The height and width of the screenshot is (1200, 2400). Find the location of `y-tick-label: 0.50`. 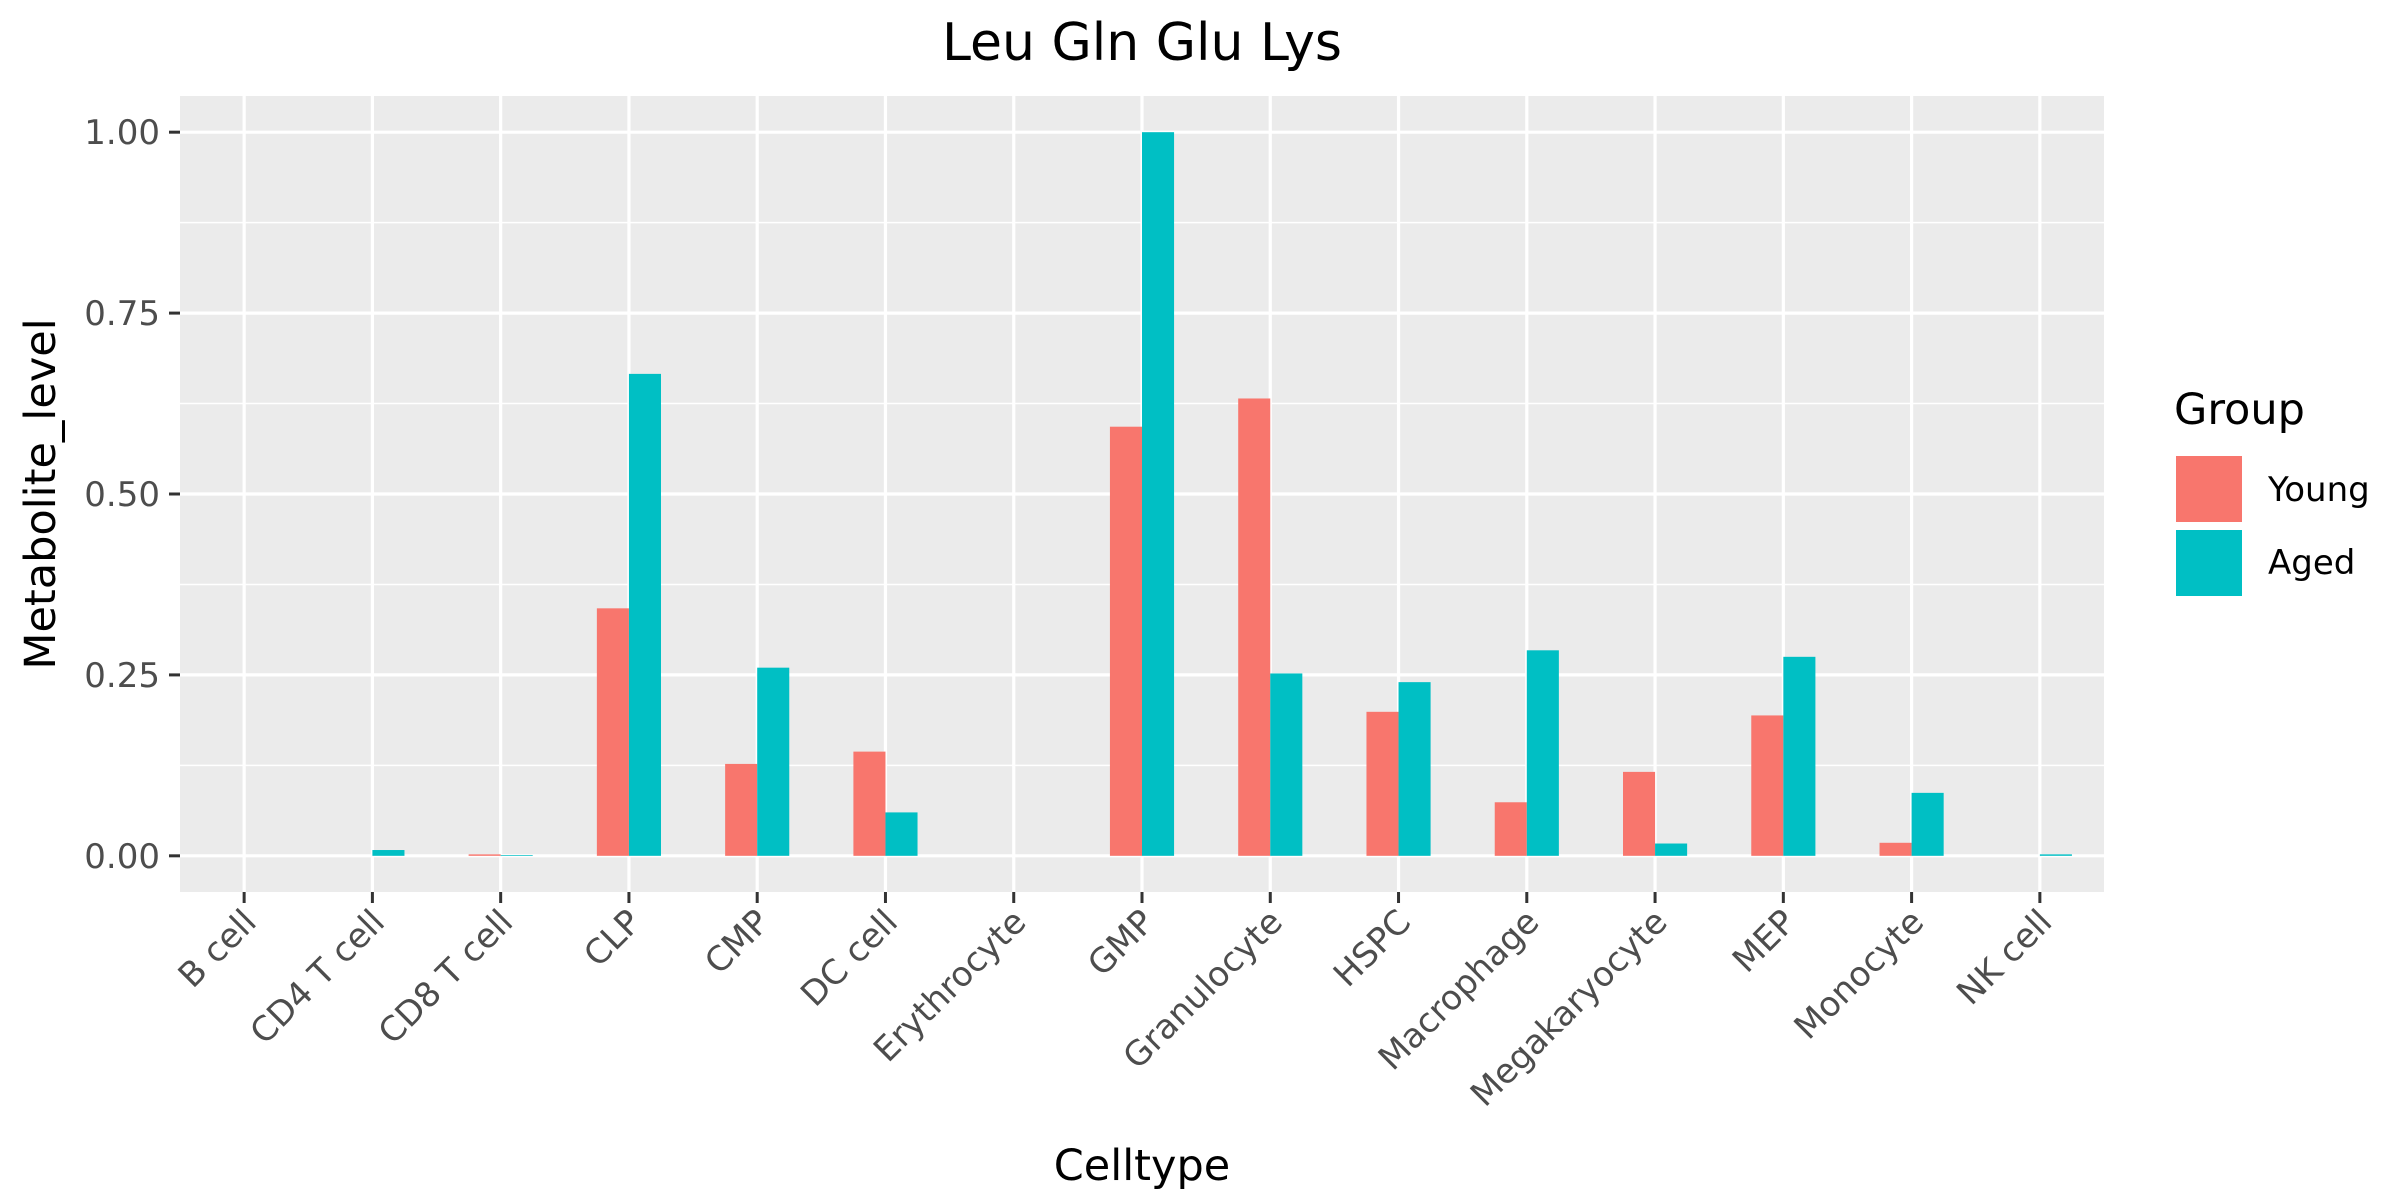

y-tick-label: 0.50 is located at coordinates (122, 495).